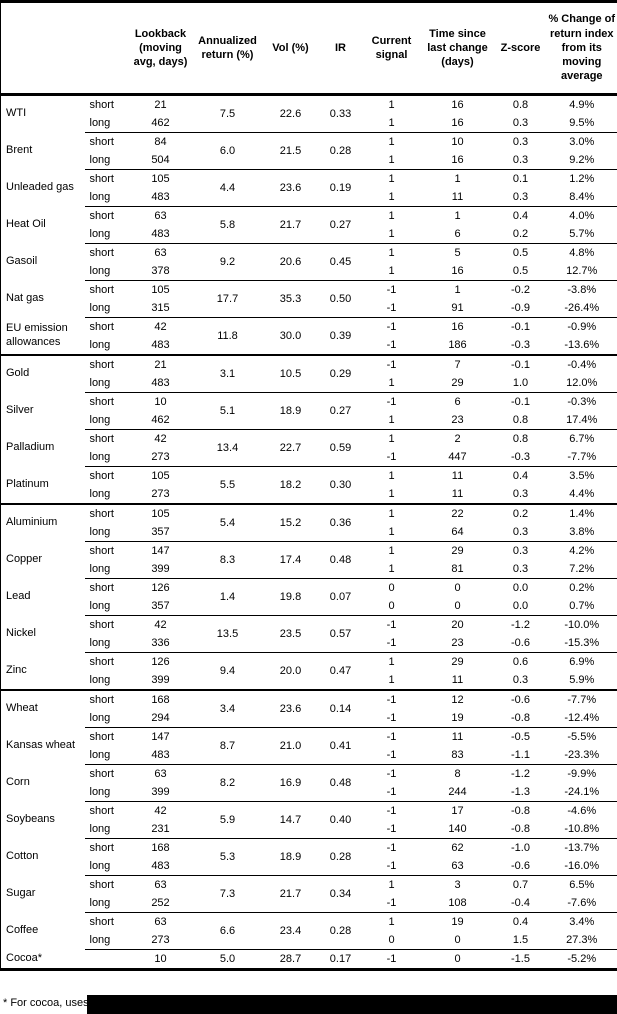 This screenshot has width=617, height=1014. Describe the element at coordinates (520, 48) in the screenshot. I see `header-zscore: Z-score` at that location.